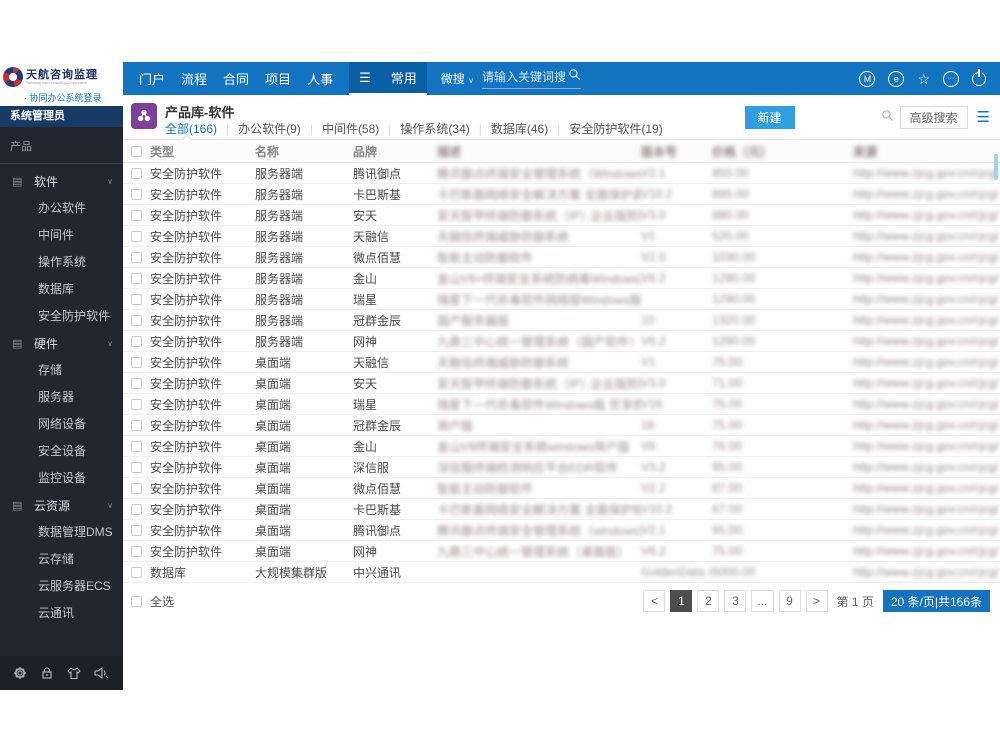 The image size is (1000, 750). Describe the element at coordinates (936, 601) in the screenshot. I see `page-size-info: 20 条/页|共166条` at that location.